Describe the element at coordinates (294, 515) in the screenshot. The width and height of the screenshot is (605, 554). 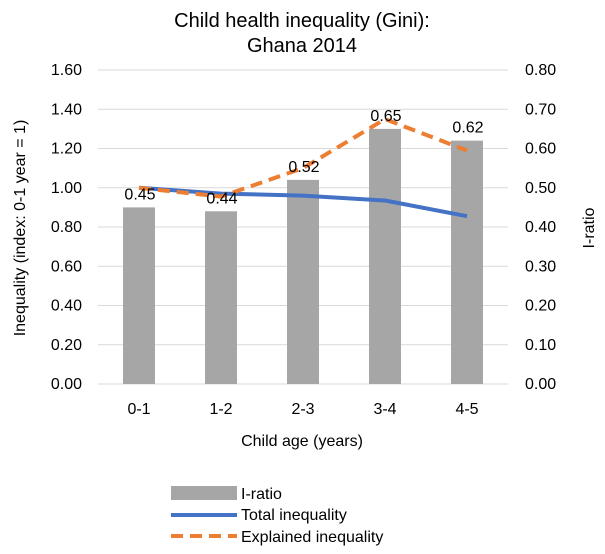
I see `legend-label-total-inequality: Total inequality` at that location.